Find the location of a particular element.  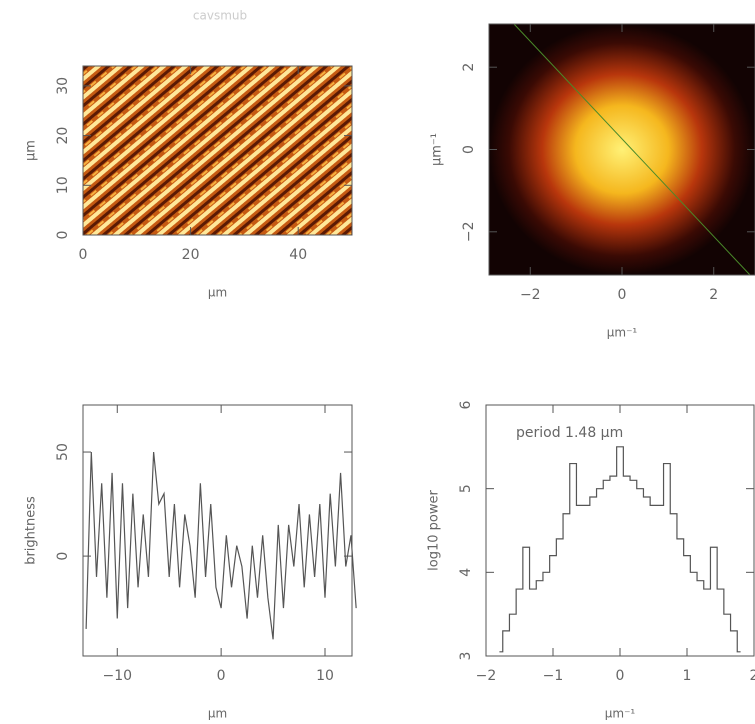

y-axis-label: μm is located at coordinates (31, 150).